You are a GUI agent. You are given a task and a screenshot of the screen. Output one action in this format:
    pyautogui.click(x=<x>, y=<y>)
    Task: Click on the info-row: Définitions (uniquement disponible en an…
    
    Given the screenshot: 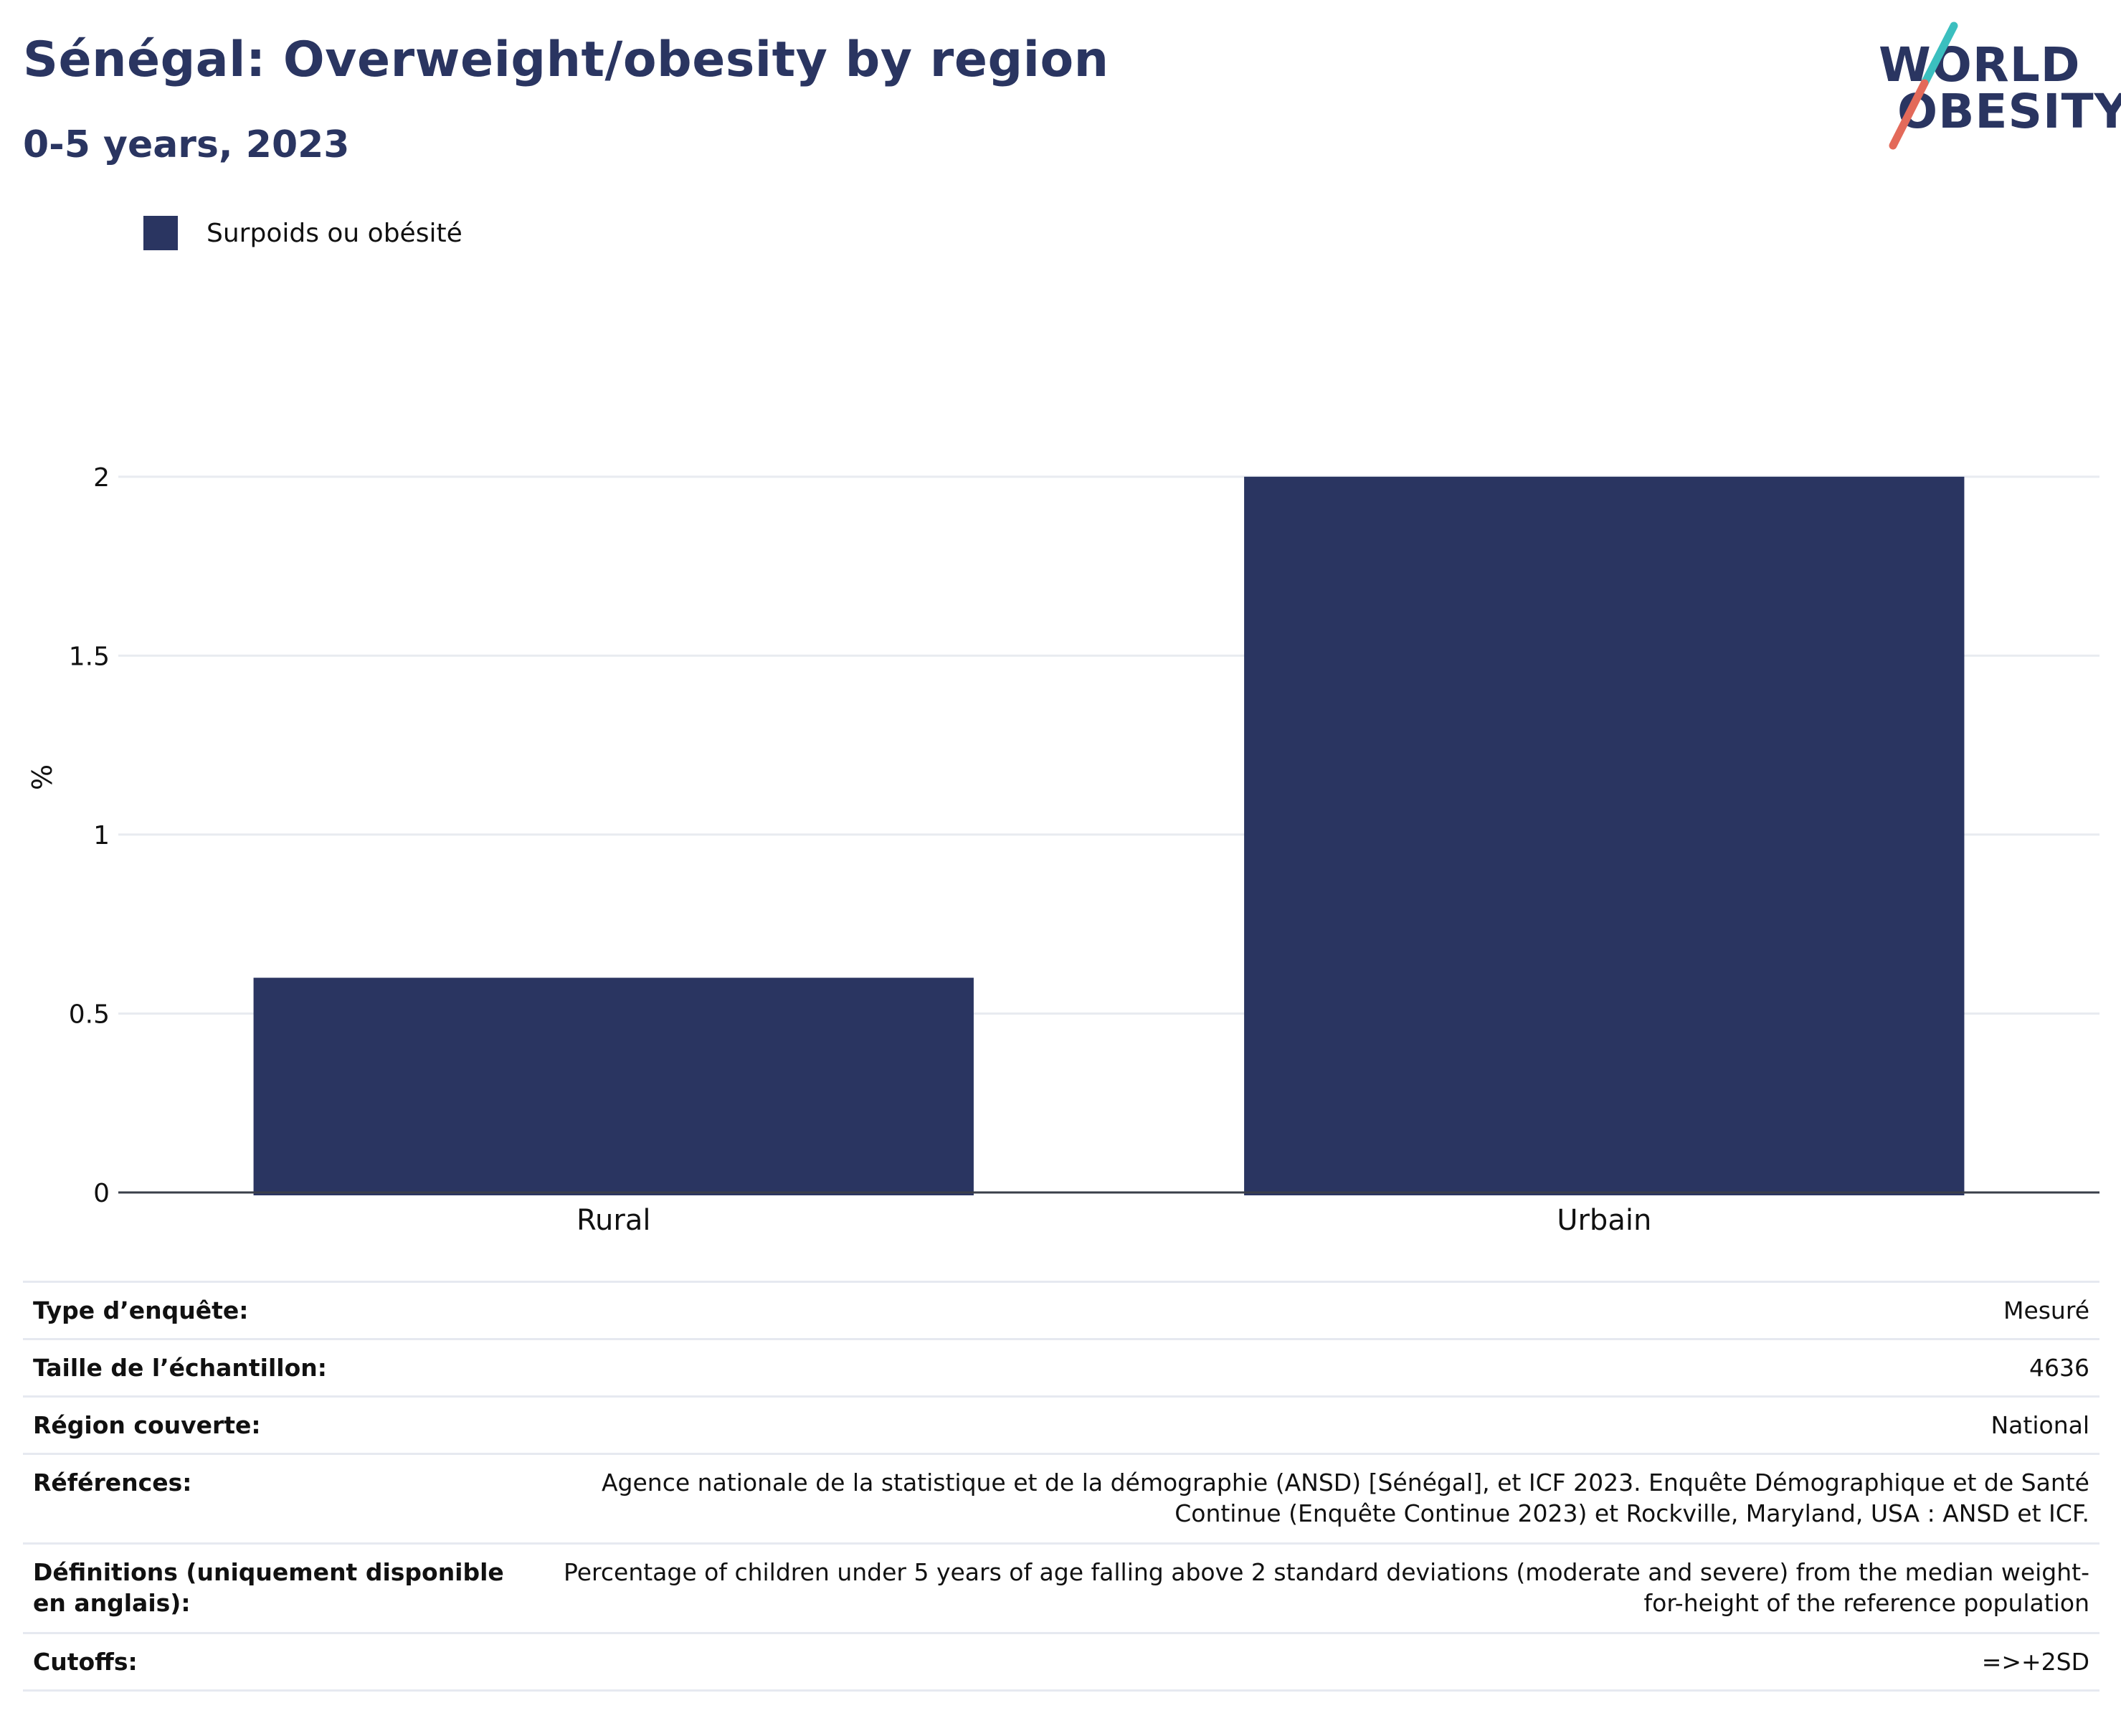 What is the action you would take?
    pyautogui.click(x=1061, y=1589)
    